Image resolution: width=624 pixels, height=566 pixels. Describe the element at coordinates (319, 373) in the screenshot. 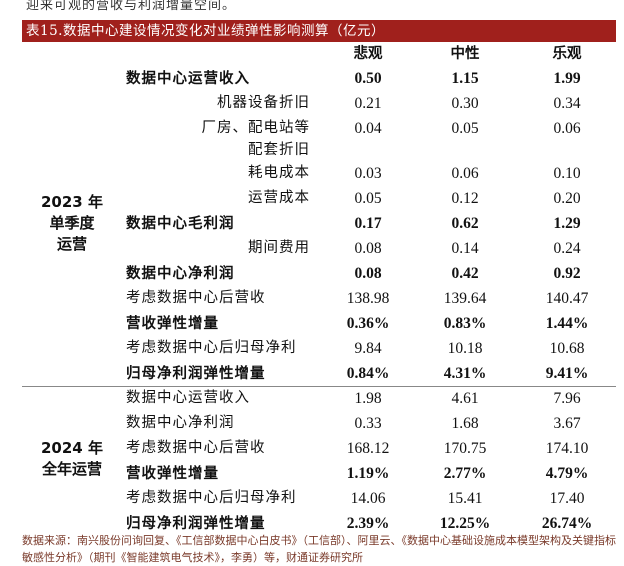

I see `table-row: 归母净利润弹性增量 0.84% 4.31% 9.41%` at that location.